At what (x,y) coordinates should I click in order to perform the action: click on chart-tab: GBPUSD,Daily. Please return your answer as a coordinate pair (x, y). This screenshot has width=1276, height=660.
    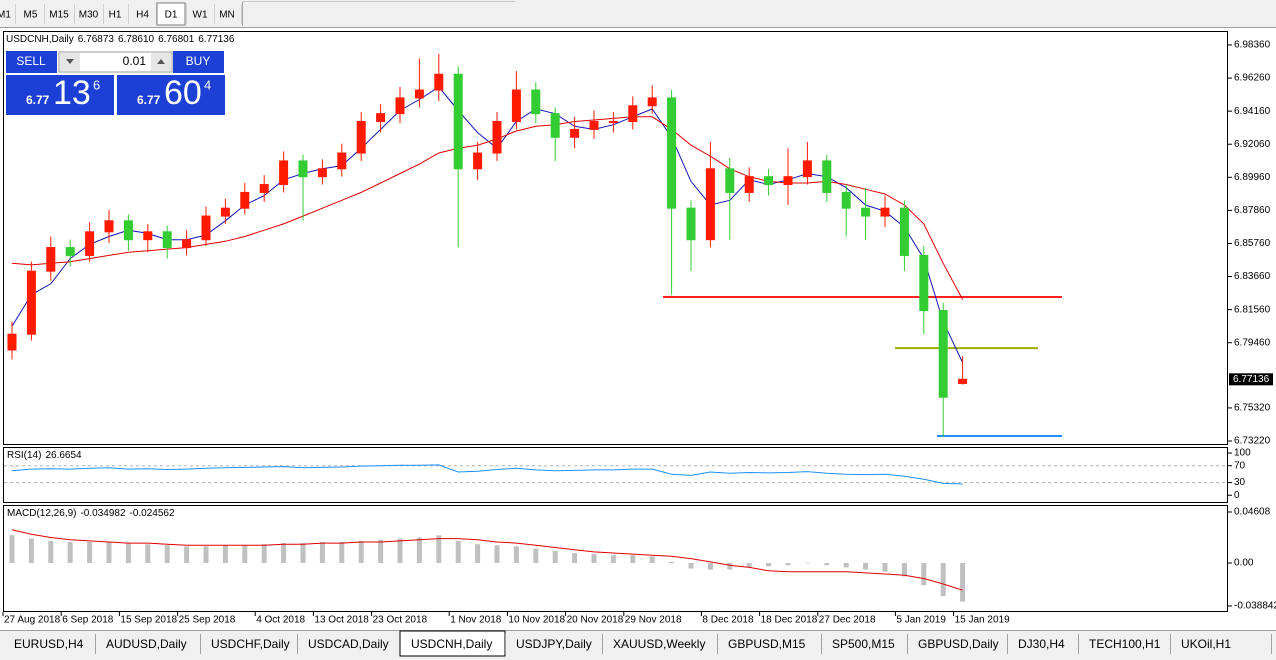
    Looking at the image, I should click on (963, 644).